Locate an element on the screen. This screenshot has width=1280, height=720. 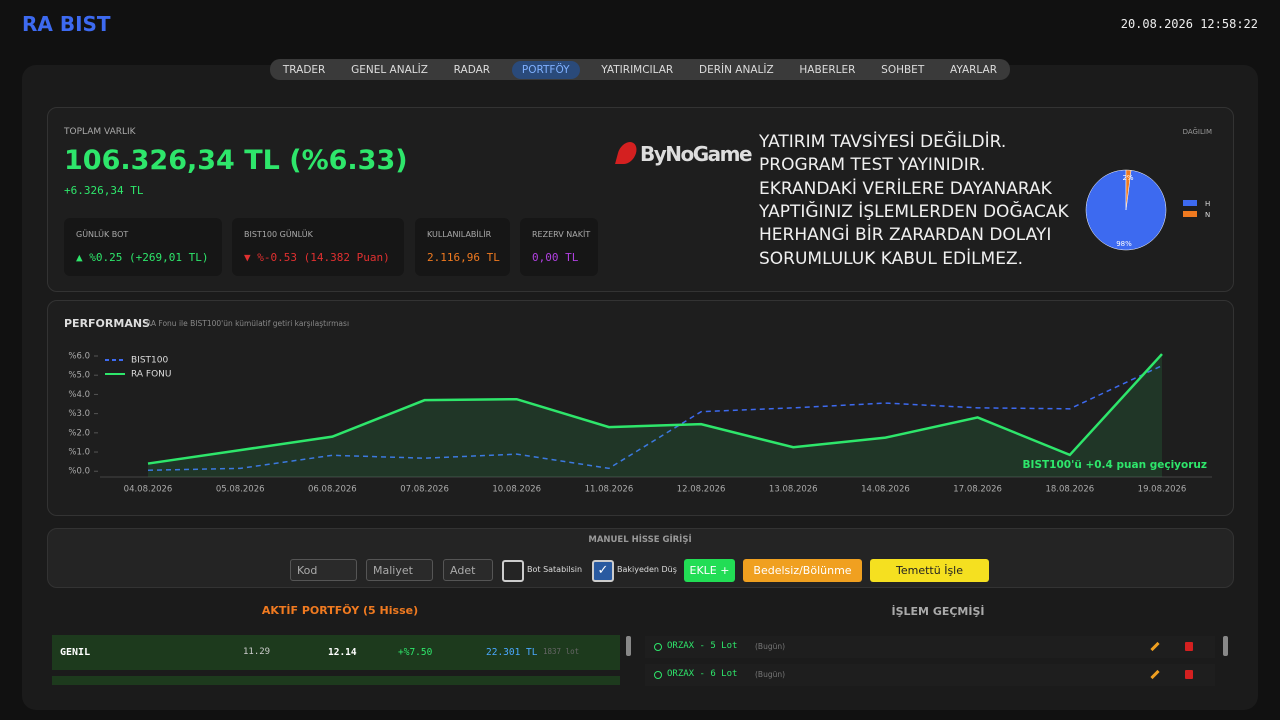
bonus-button: Bedelsiz/Bölünme is located at coordinates (802, 570).